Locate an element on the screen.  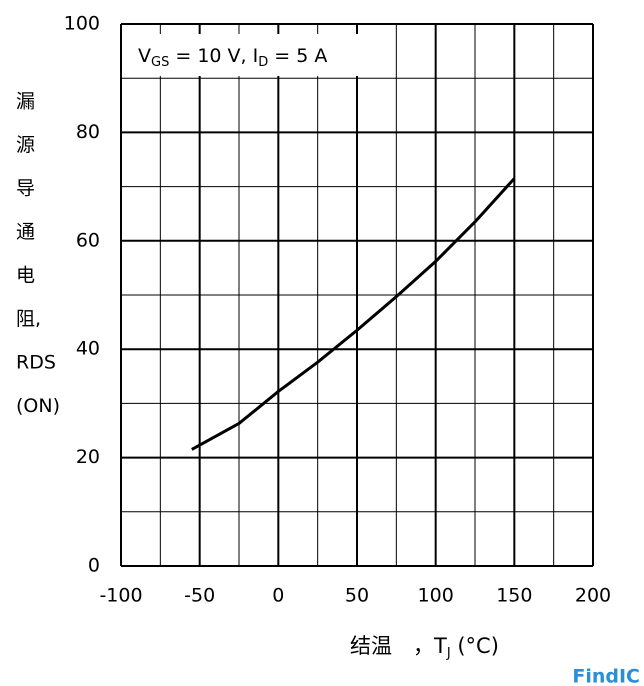
x-tick-label: 0 is located at coordinates (278, 596).